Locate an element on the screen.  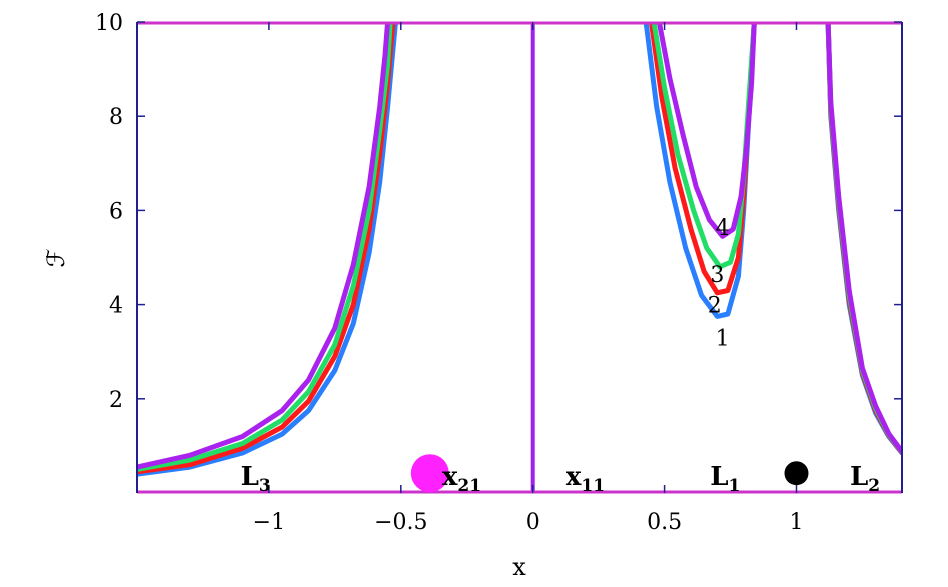
y-tick-label: 2 is located at coordinates (116, 400).